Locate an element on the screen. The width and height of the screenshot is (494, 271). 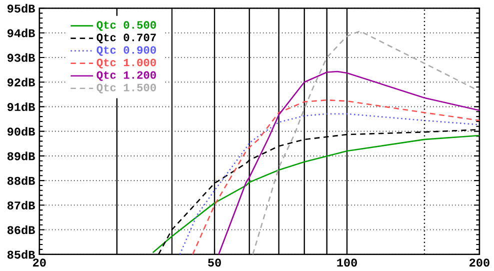
x-tick-label: 100 is located at coordinates (347, 262).